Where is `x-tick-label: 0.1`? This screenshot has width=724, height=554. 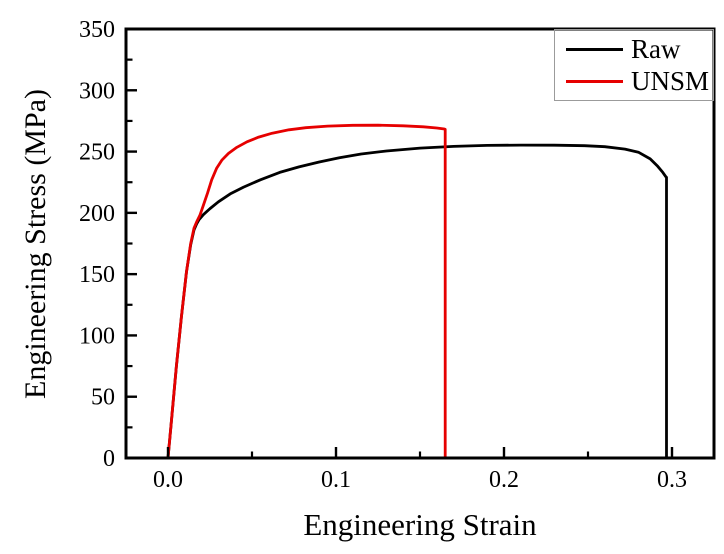
x-tick-label: 0.1 is located at coordinates (336, 480).